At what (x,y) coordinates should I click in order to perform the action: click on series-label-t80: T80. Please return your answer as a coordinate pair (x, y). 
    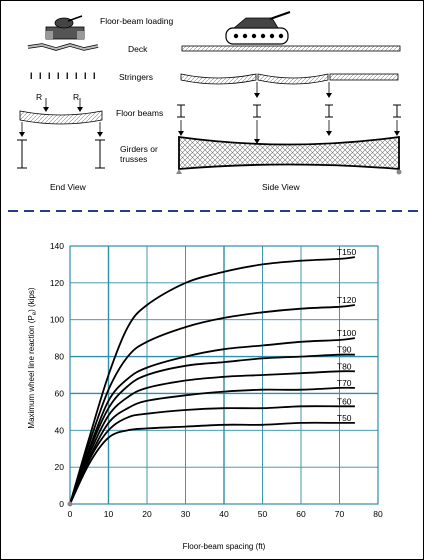
    Looking at the image, I should click on (344, 366).